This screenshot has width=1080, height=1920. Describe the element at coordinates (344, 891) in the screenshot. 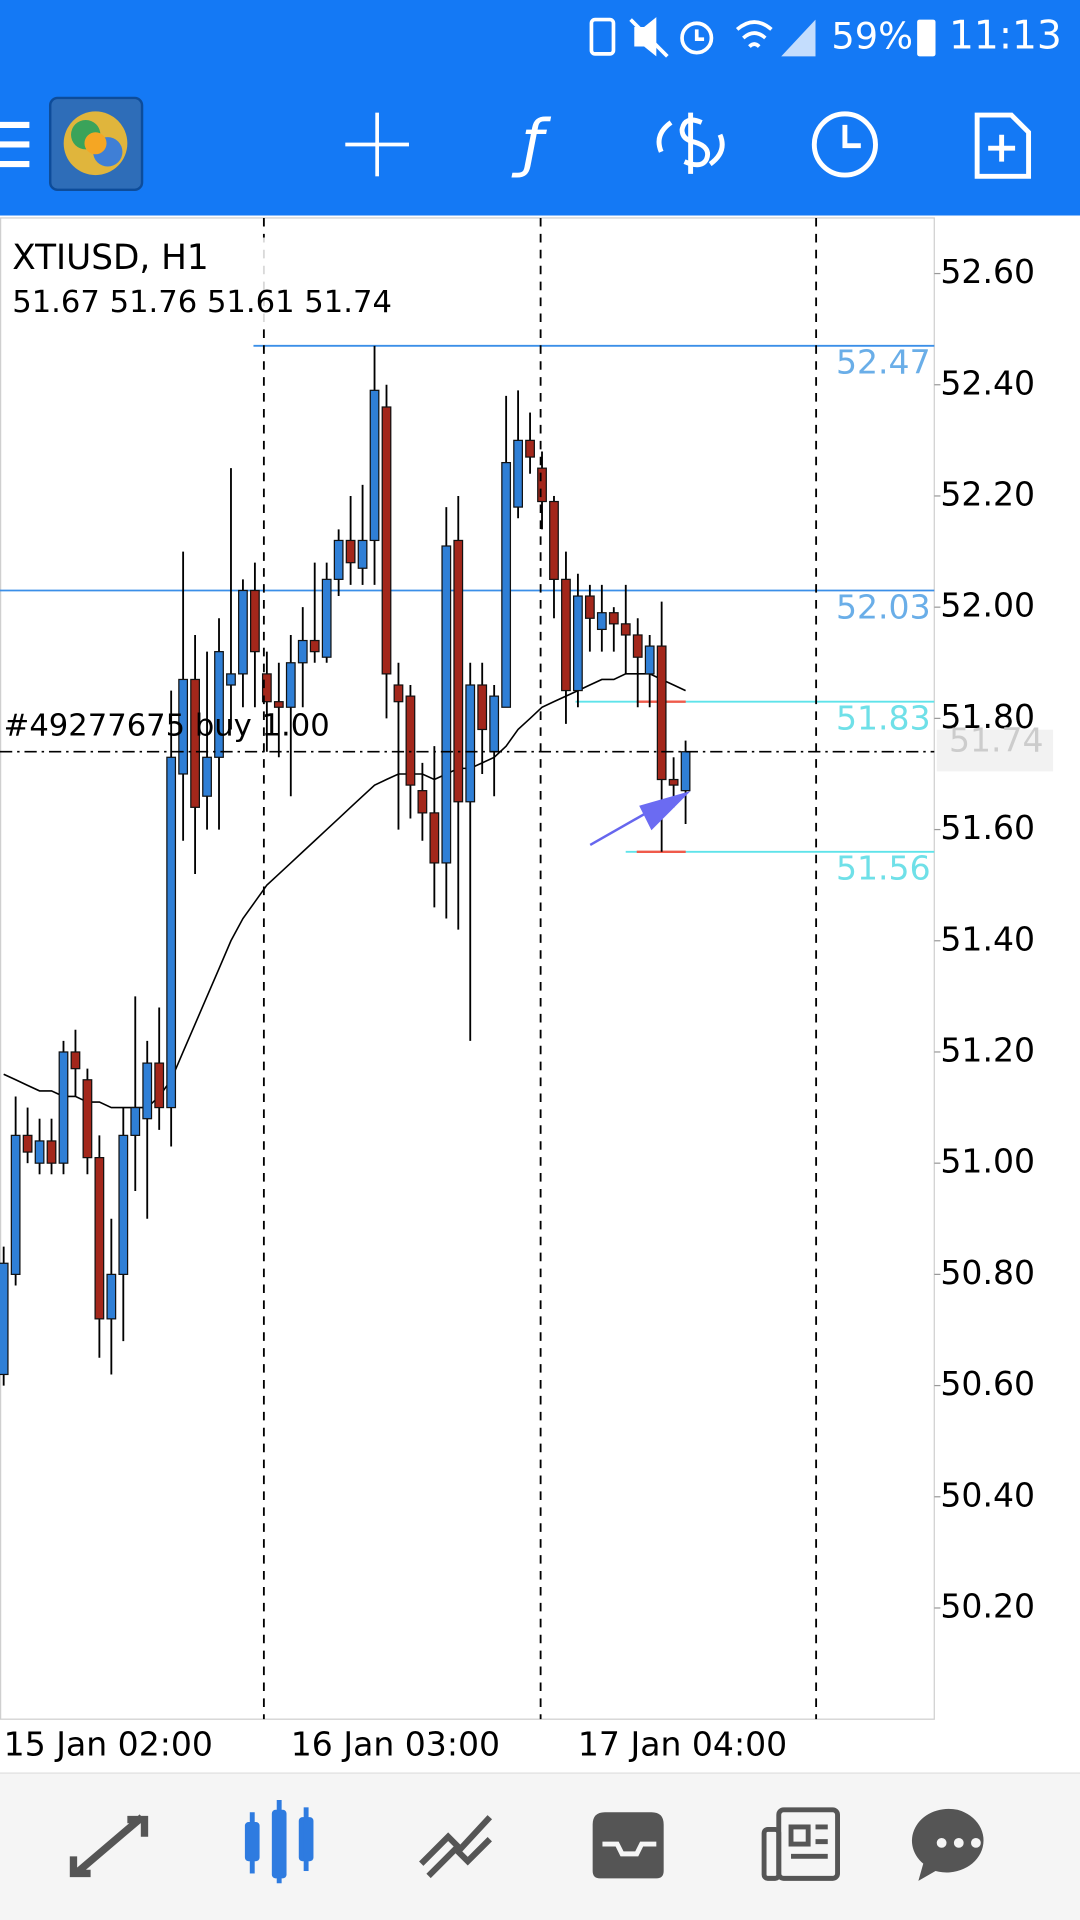

I see `moving-average` at that location.